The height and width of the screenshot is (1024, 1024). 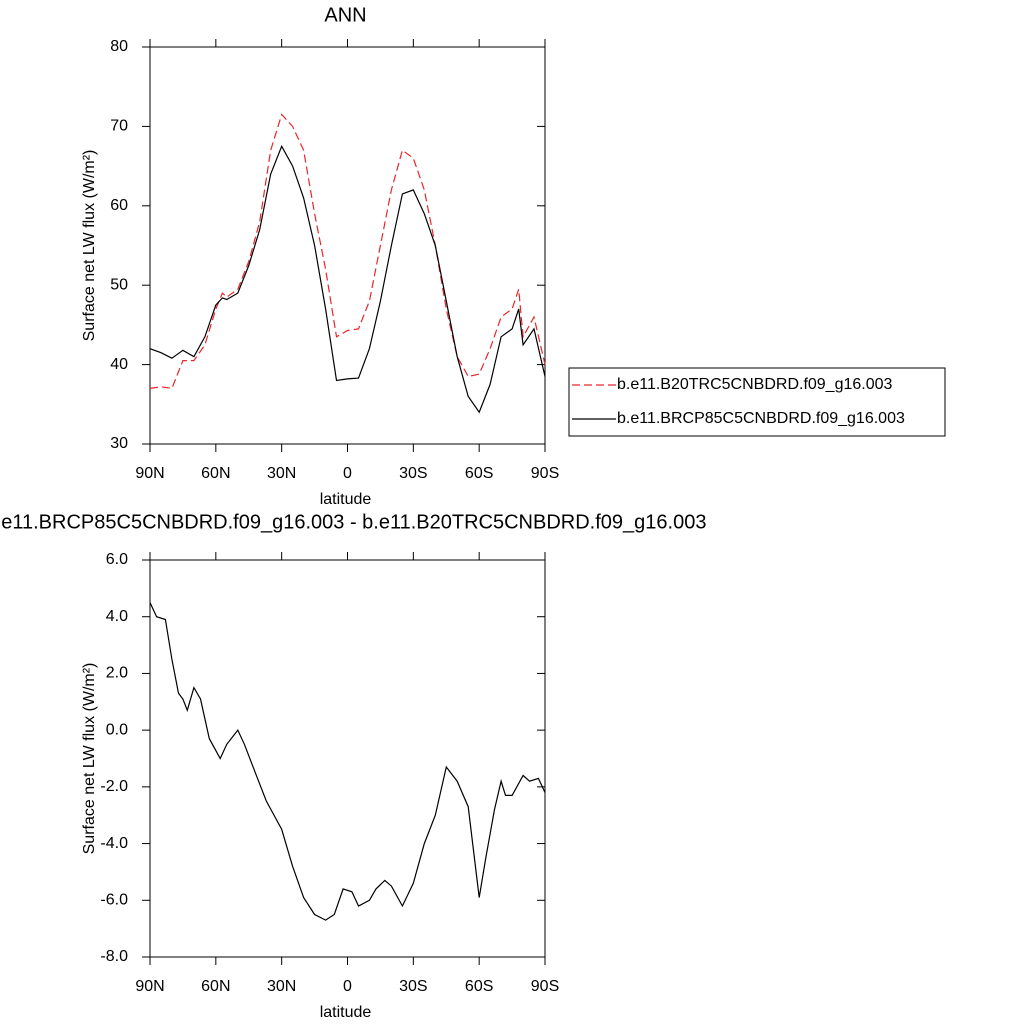 I want to click on y-tick-label: 30, so click(x=119, y=443).